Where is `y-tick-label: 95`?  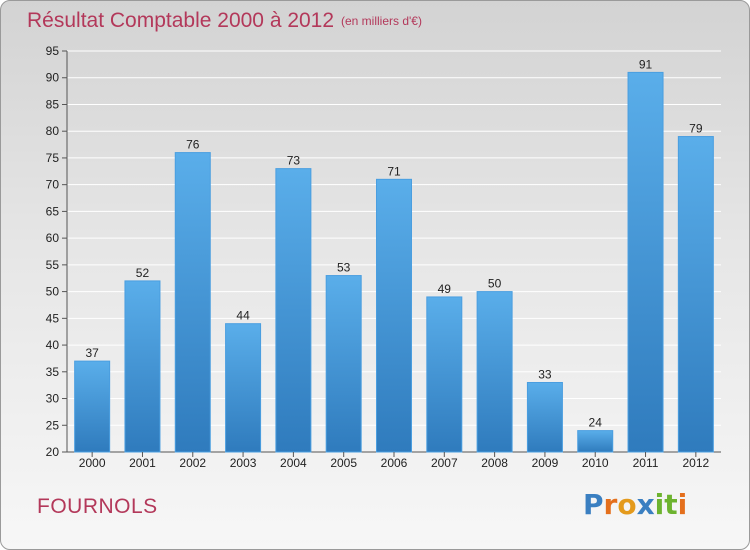
y-tick-label: 95 is located at coordinates (53, 51).